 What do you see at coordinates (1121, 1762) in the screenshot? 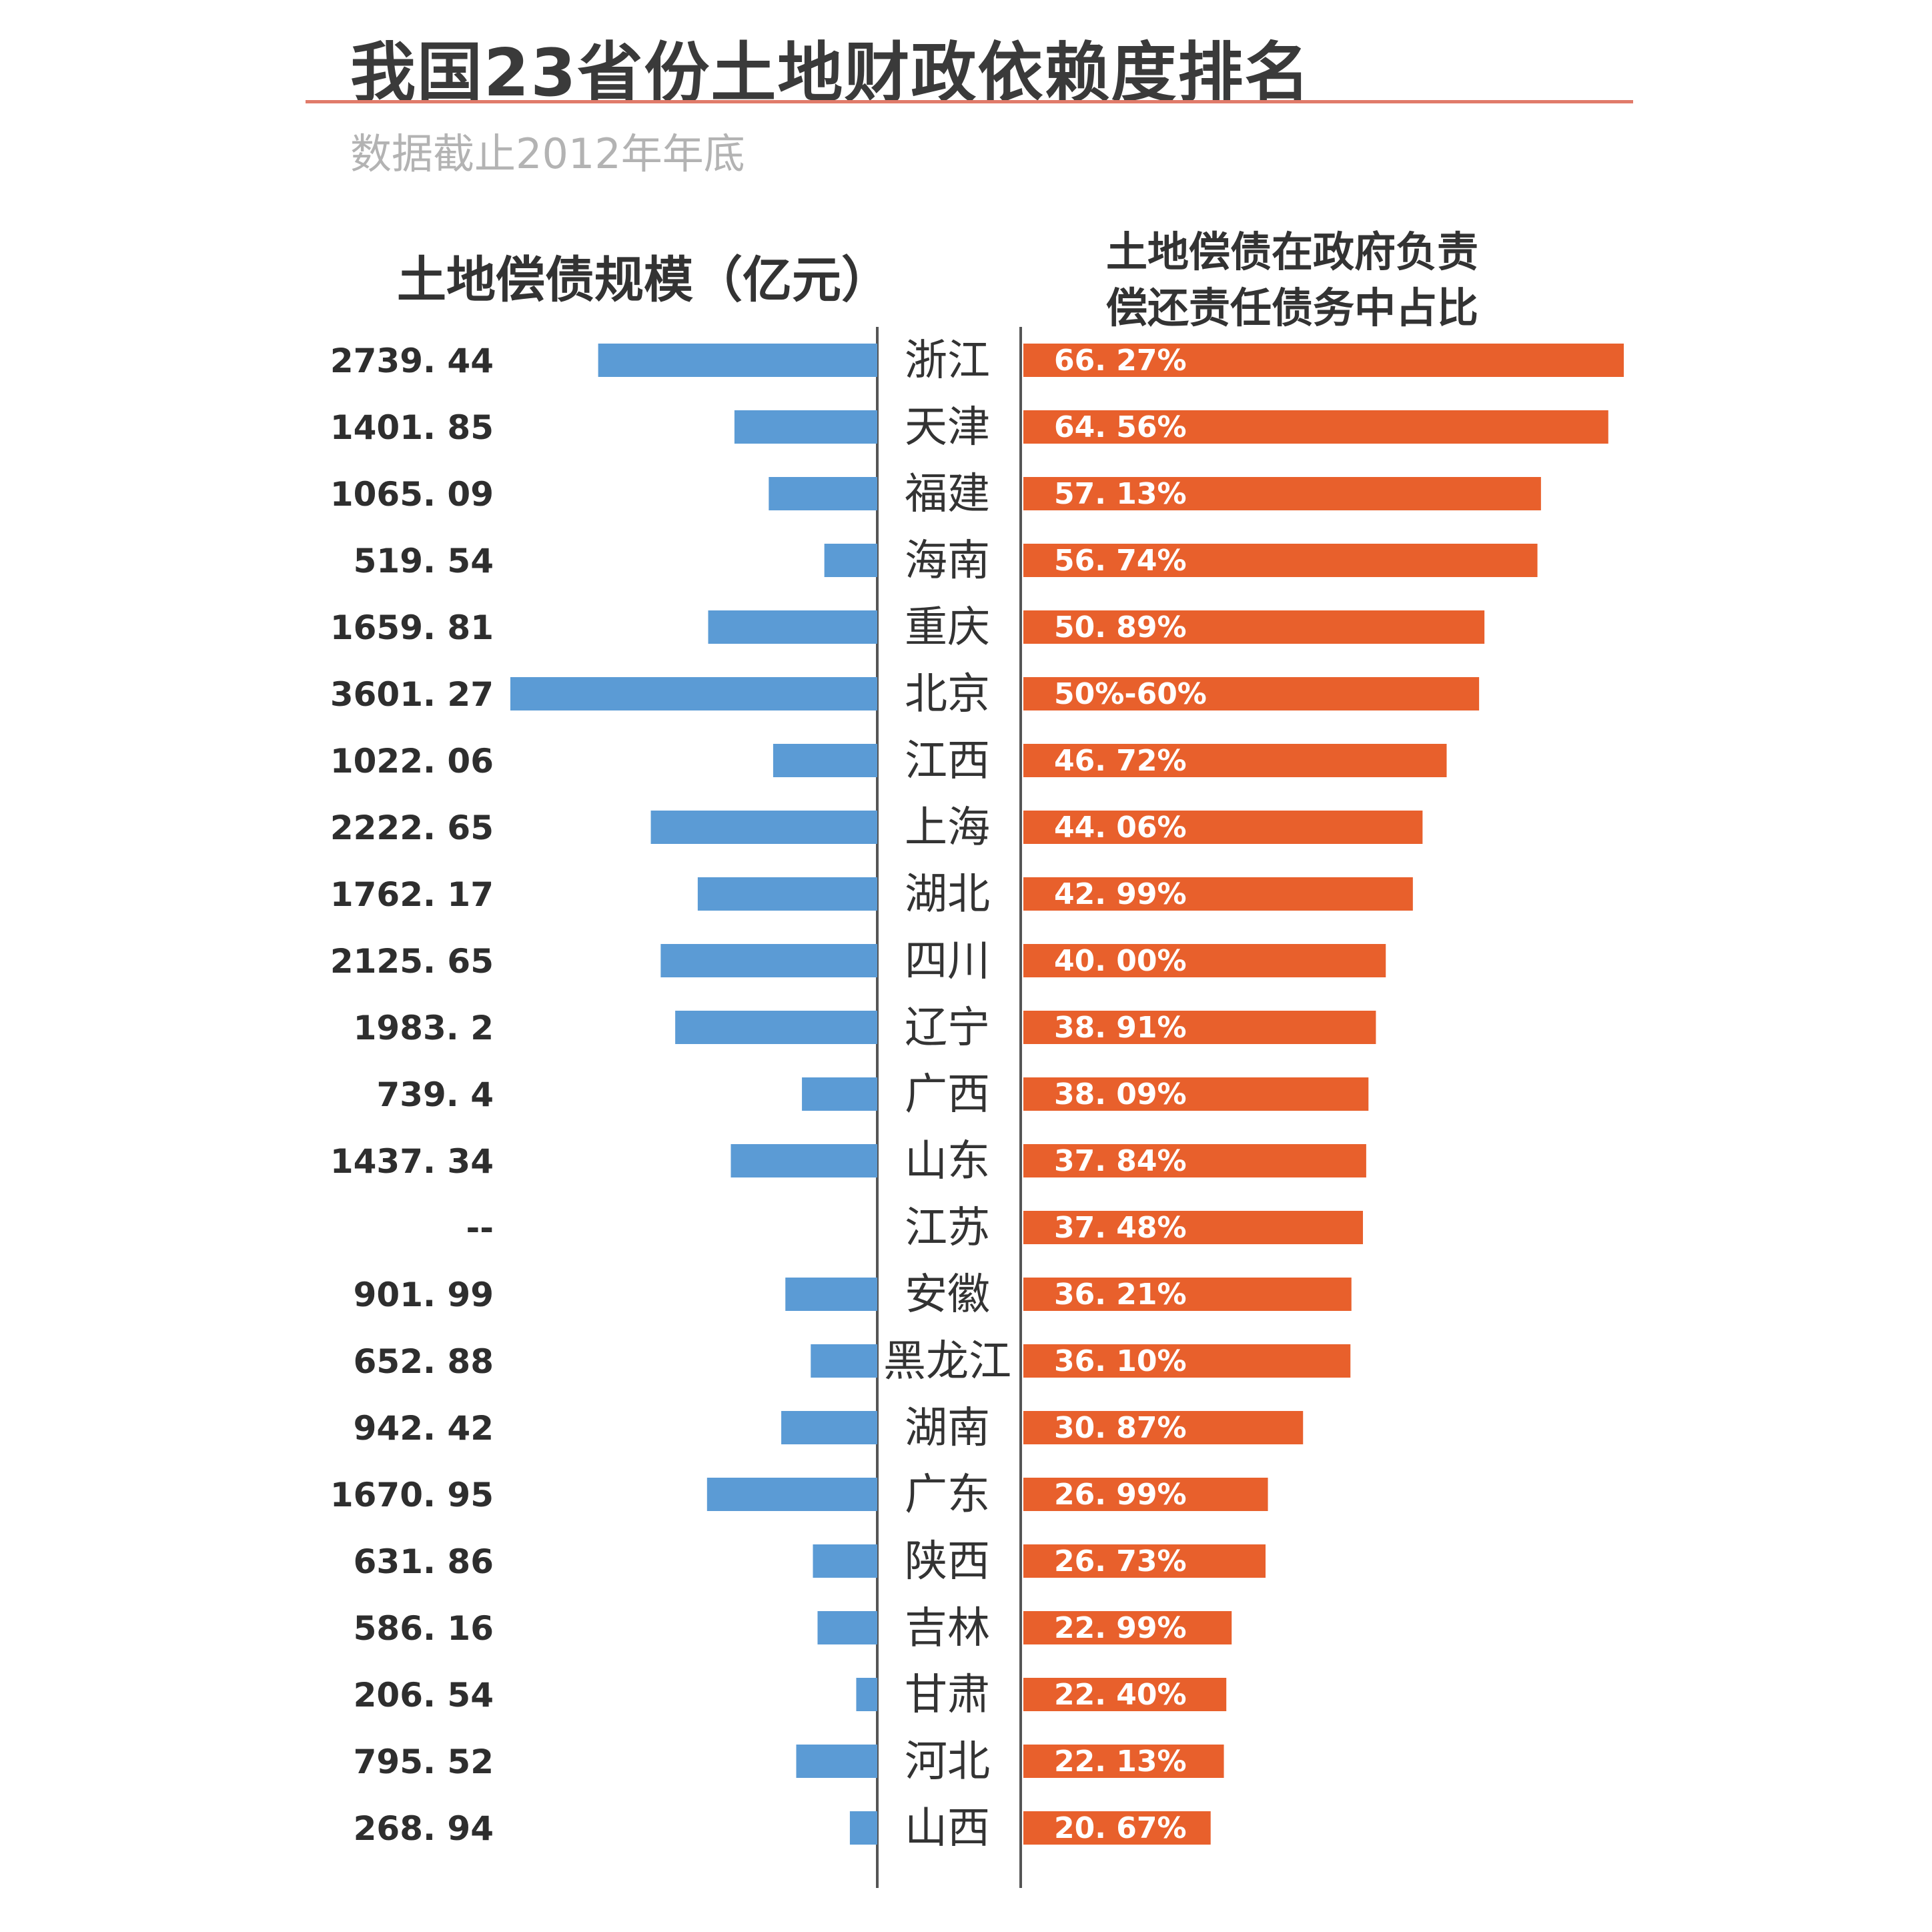
I see `right-value-label: 22. 13%` at bounding box center [1121, 1762].